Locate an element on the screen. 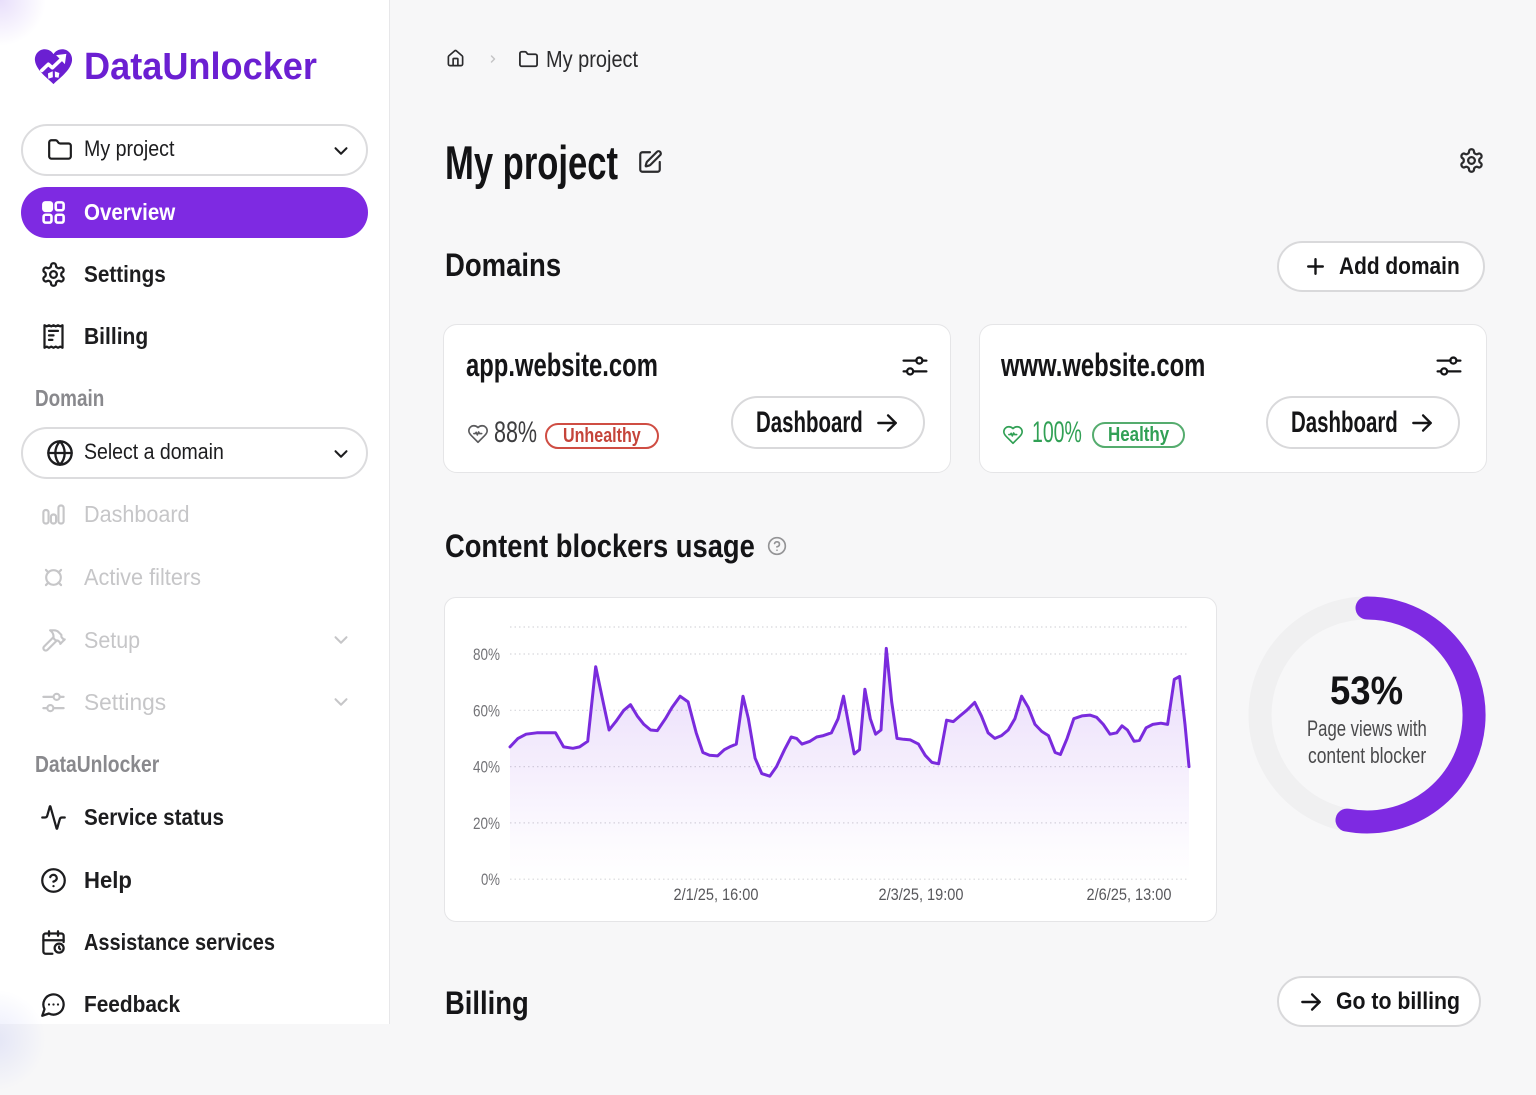 This screenshot has width=1536, height=1095. svg-text: 0% is located at coordinates (490, 879).